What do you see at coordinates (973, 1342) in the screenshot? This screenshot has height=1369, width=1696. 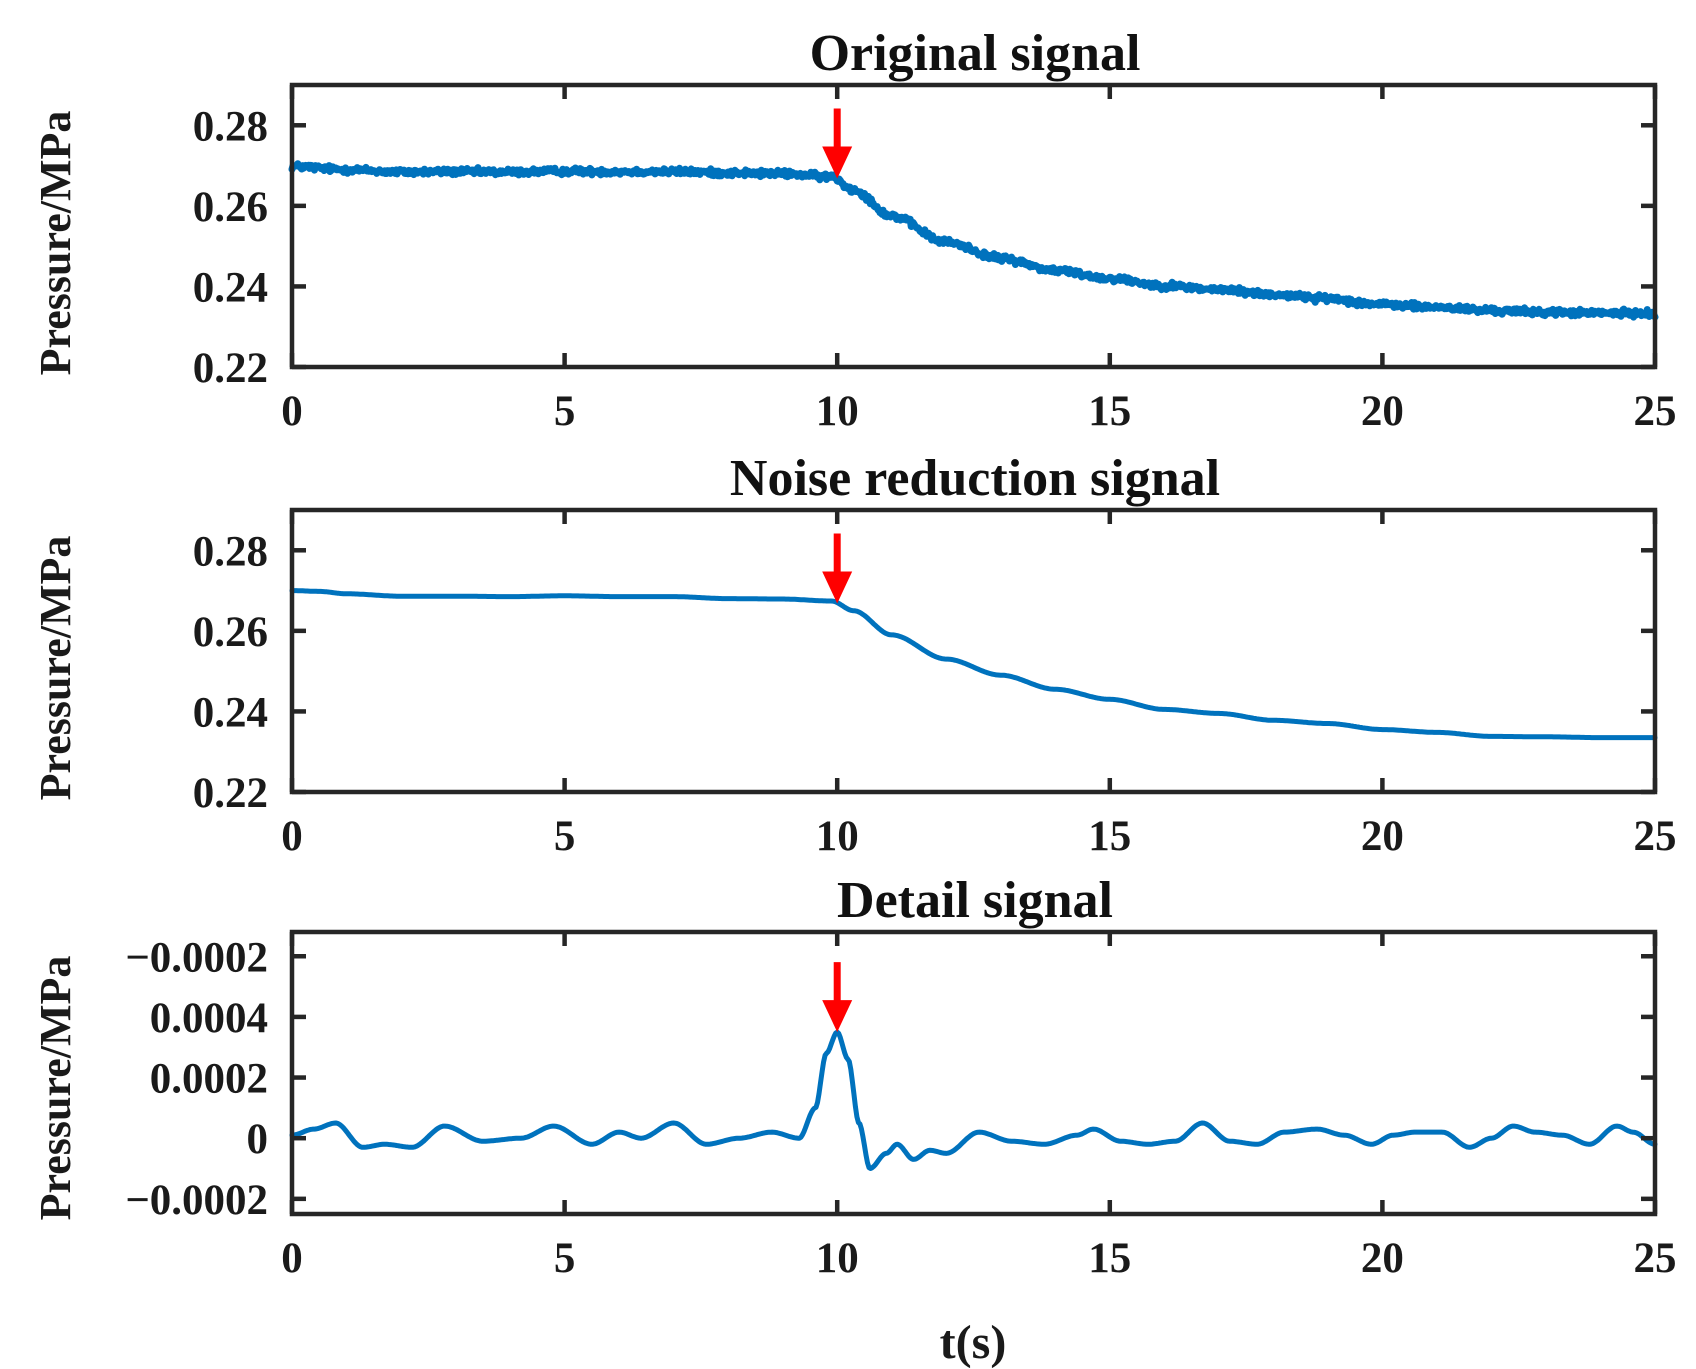 I see `x-axis-label: t(s)` at bounding box center [973, 1342].